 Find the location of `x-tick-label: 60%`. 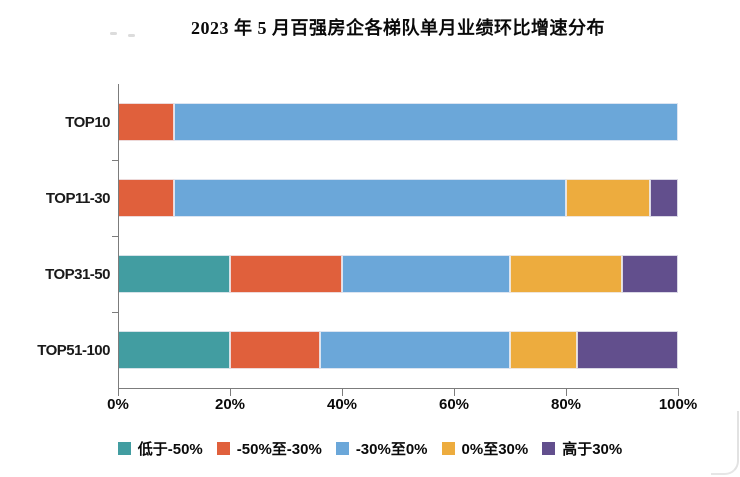

x-tick-label: 60% is located at coordinates (454, 404).